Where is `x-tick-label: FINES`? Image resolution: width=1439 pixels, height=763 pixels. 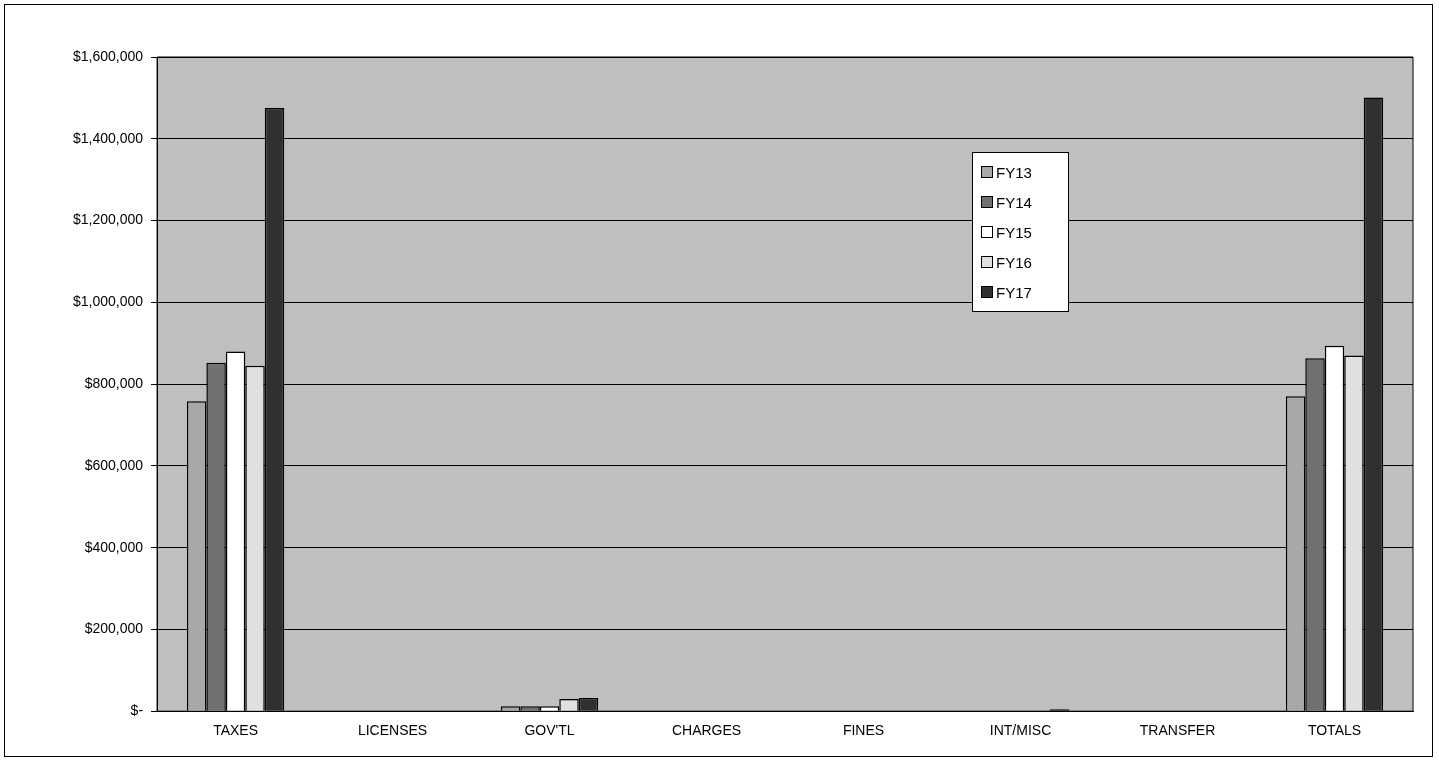
x-tick-label: FINES is located at coordinates (863, 730).